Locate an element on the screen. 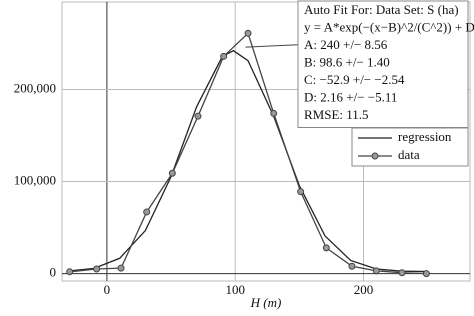  leader-line is located at coordinates (272, 46).